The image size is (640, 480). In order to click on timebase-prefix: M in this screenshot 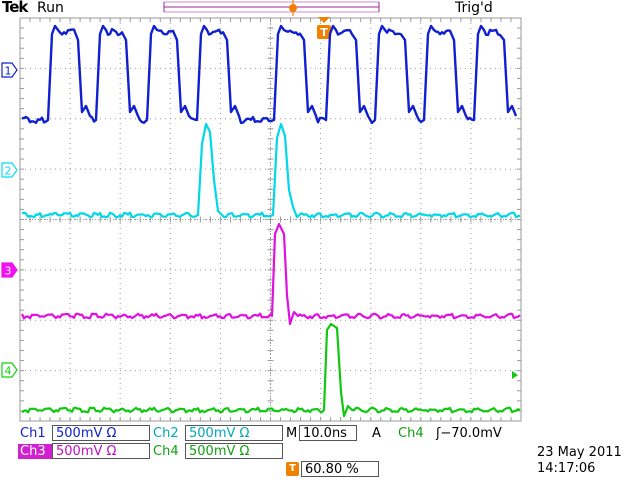, I will do `click(292, 433)`.